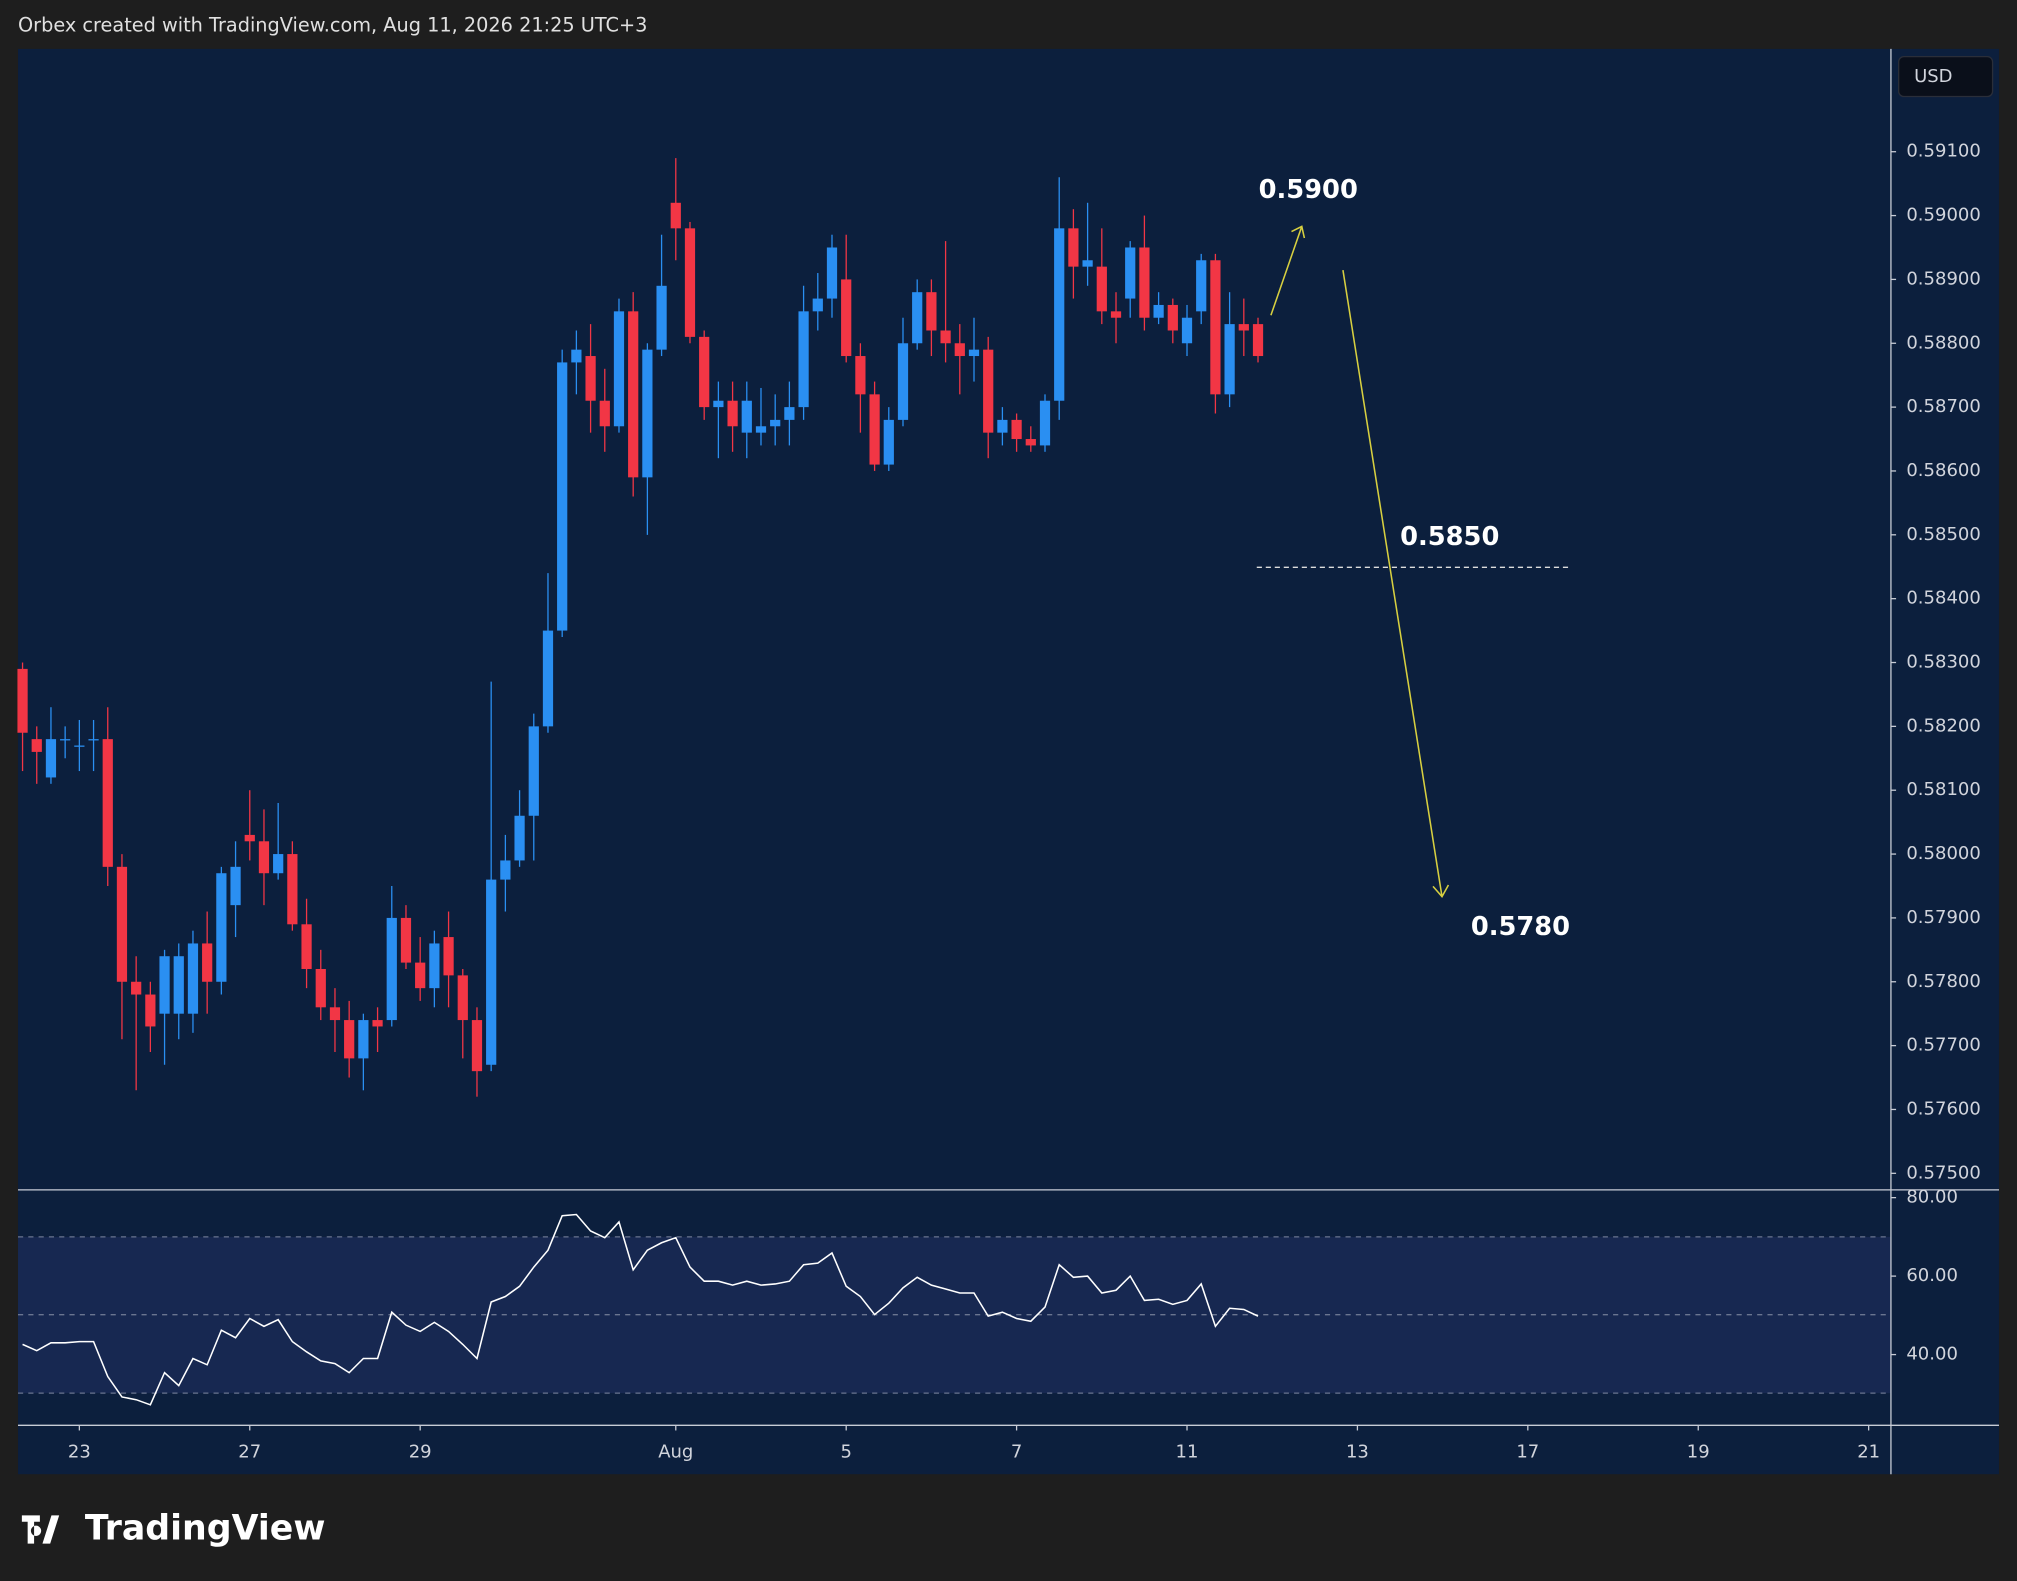 This screenshot has height=1581, width=2017. Describe the element at coordinates (1943, 853) in the screenshot. I see `y-tick-label: 0.58000` at that location.